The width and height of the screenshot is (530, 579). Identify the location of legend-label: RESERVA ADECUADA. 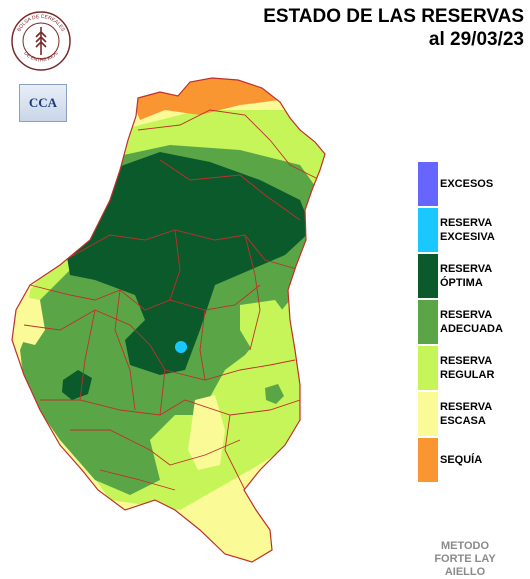
(471, 322).